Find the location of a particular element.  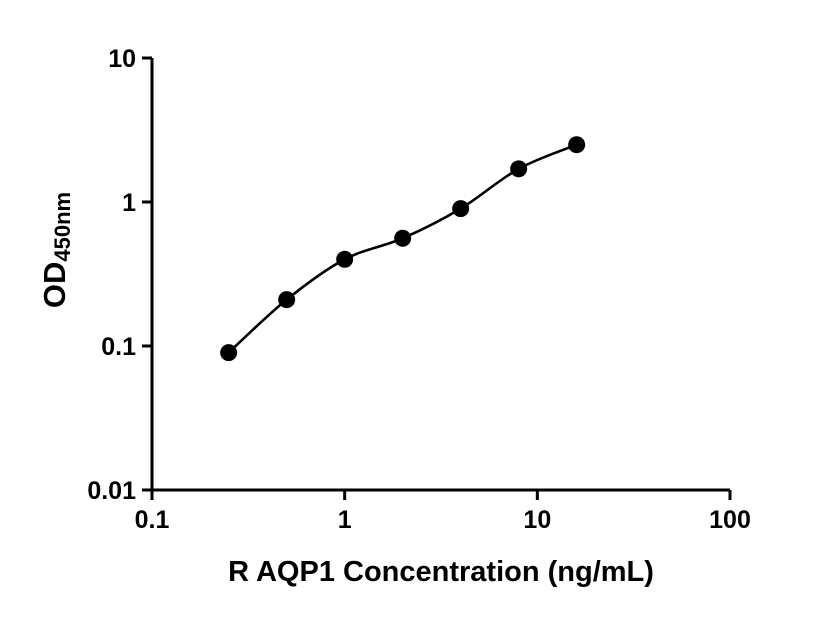

x-tick-label: 1 is located at coordinates (345, 520).